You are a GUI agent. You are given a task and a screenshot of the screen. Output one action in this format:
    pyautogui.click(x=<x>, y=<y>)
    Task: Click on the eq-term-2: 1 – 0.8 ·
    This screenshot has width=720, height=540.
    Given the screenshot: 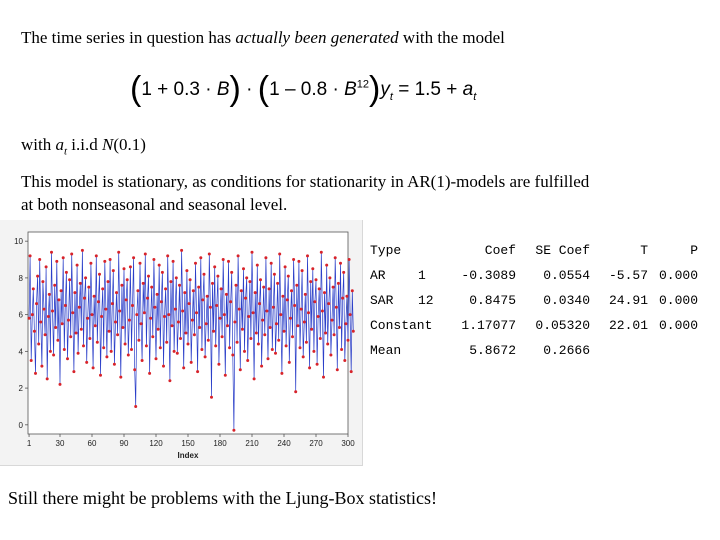 What is the action you would take?
    pyautogui.click(x=307, y=89)
    